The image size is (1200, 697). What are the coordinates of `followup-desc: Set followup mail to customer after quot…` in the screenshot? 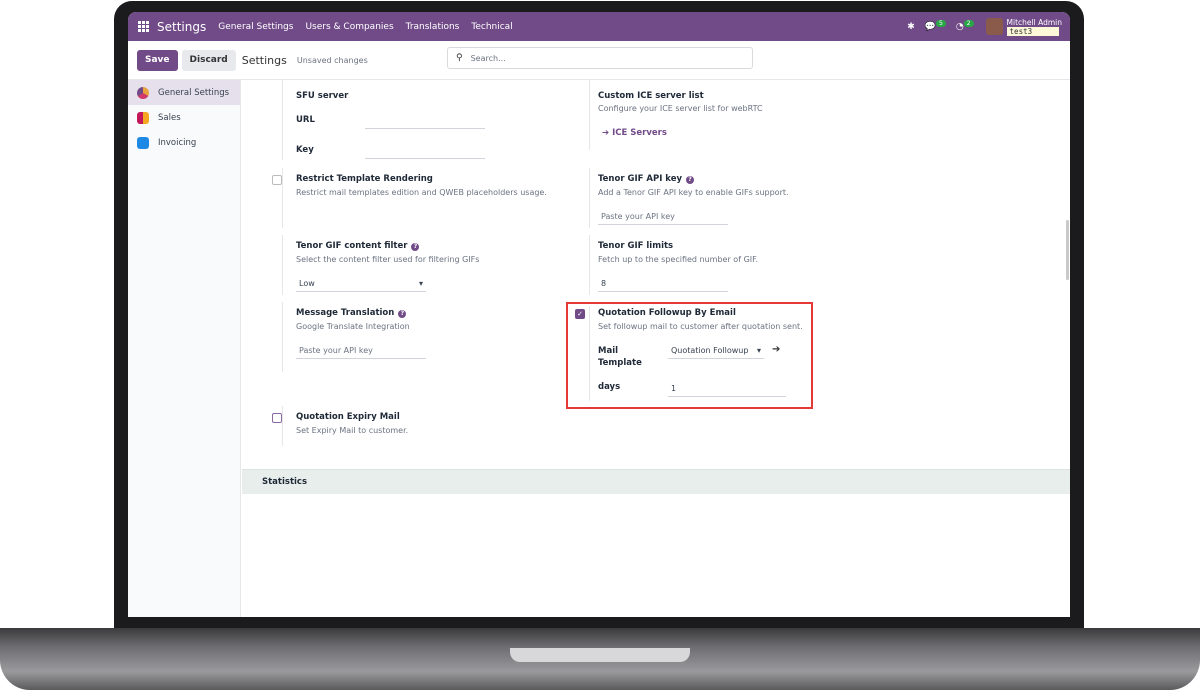 It's located at (700, 326).